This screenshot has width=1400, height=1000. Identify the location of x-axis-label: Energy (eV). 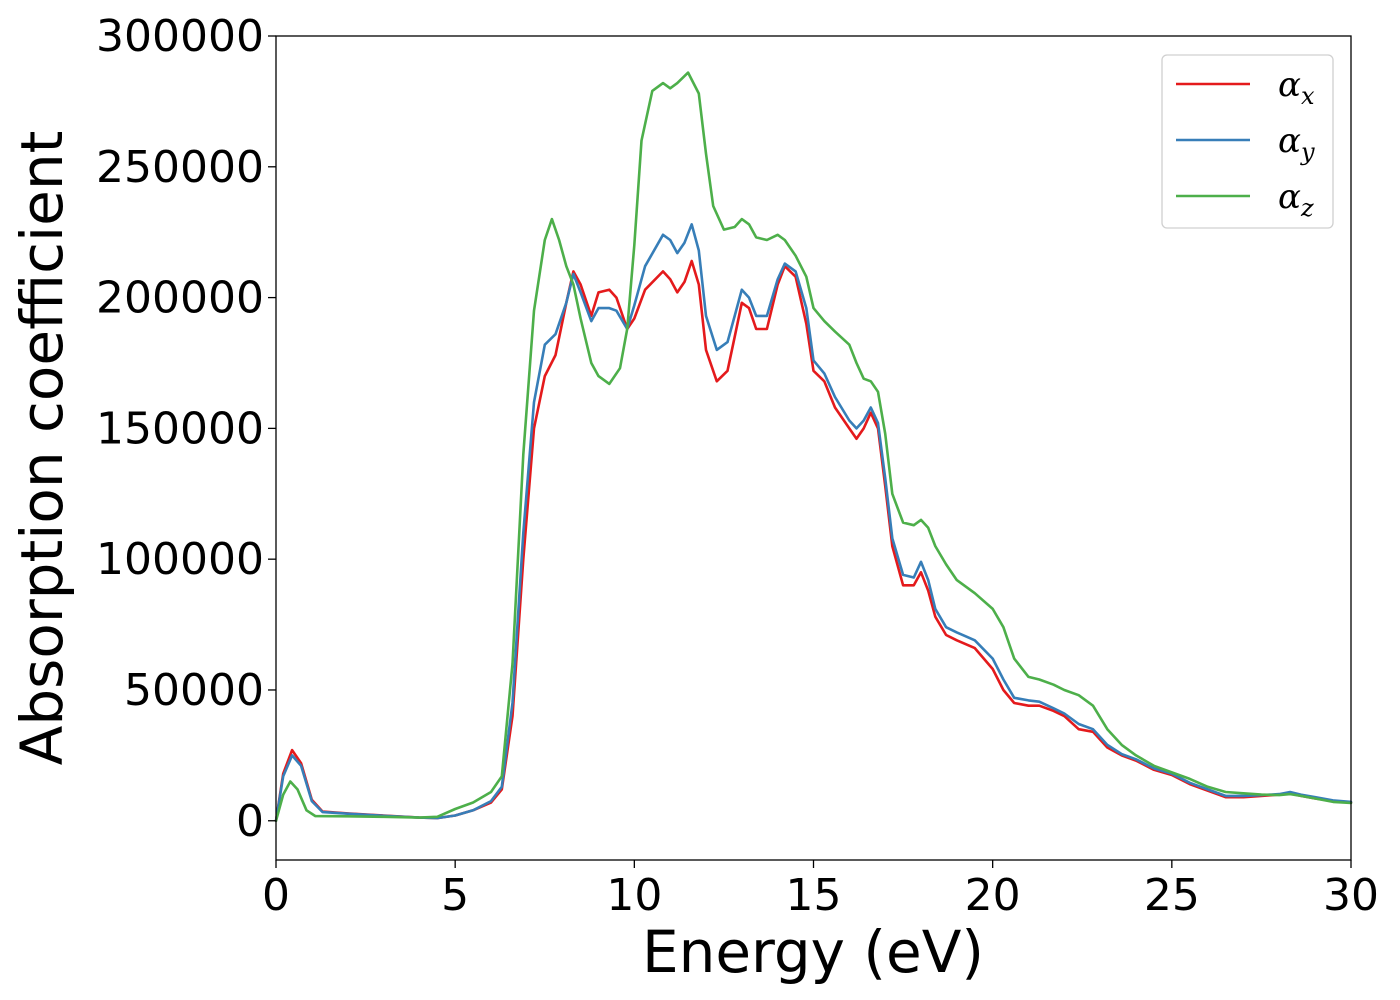
(813, 952).